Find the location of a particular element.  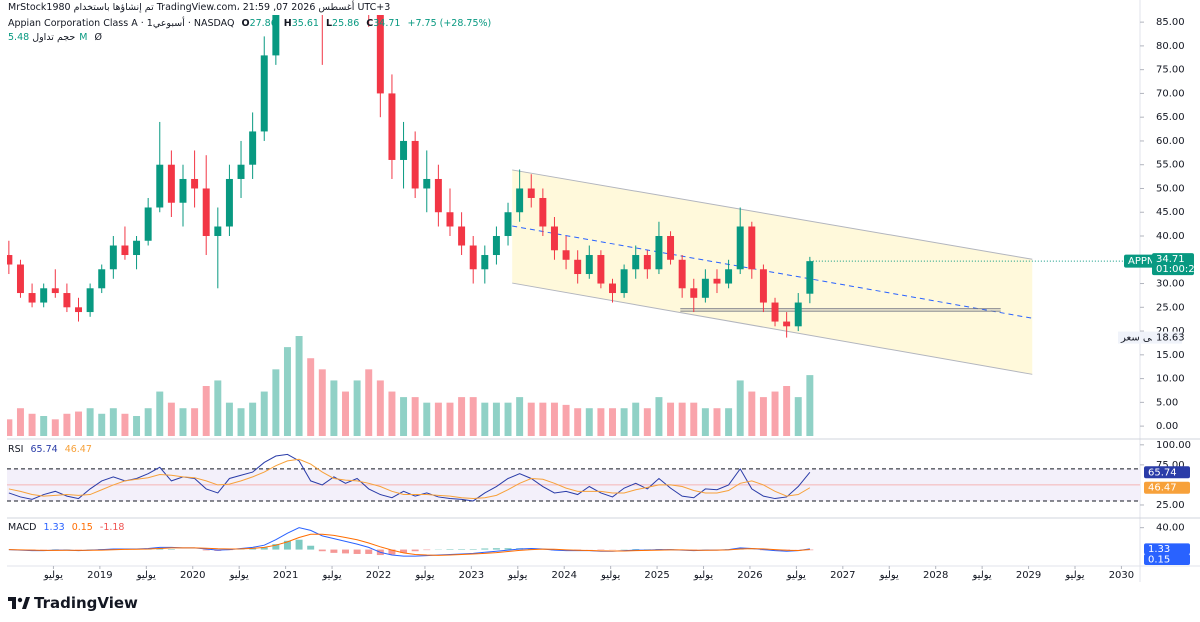

rsi-ma-badge-bg is located at coordinates (1167, 487).